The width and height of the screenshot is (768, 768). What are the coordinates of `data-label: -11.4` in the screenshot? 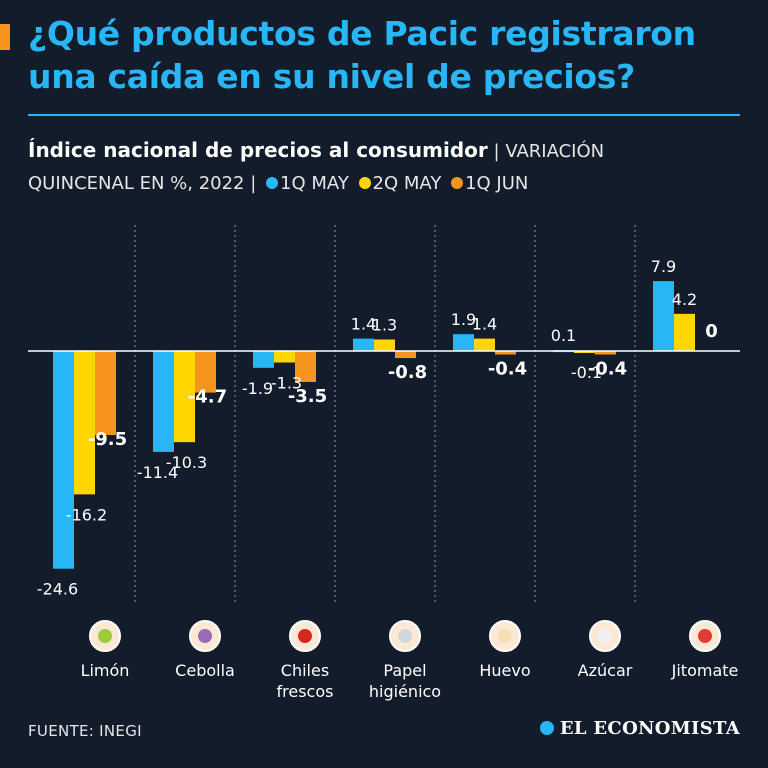 It's located at (157, 472).